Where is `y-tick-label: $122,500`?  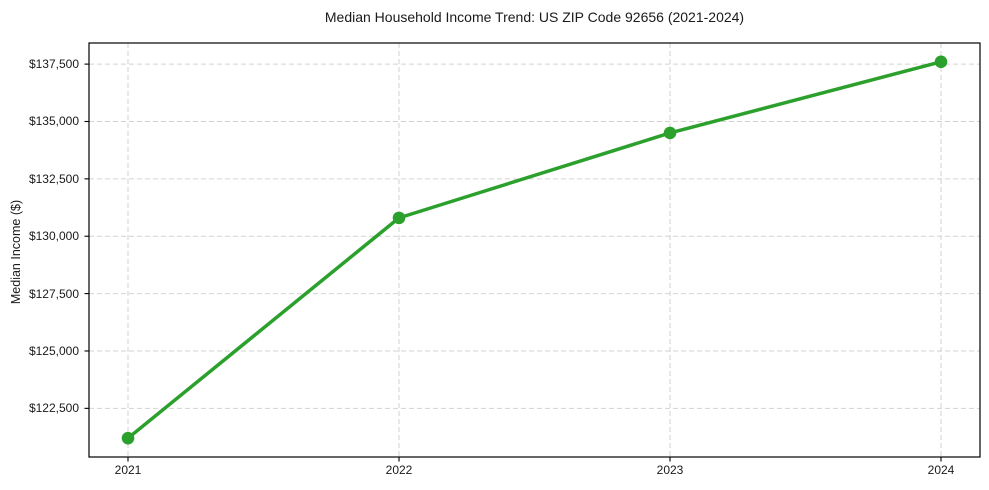 y-tick-label: $122,500 is located at coordinates (53, 408).